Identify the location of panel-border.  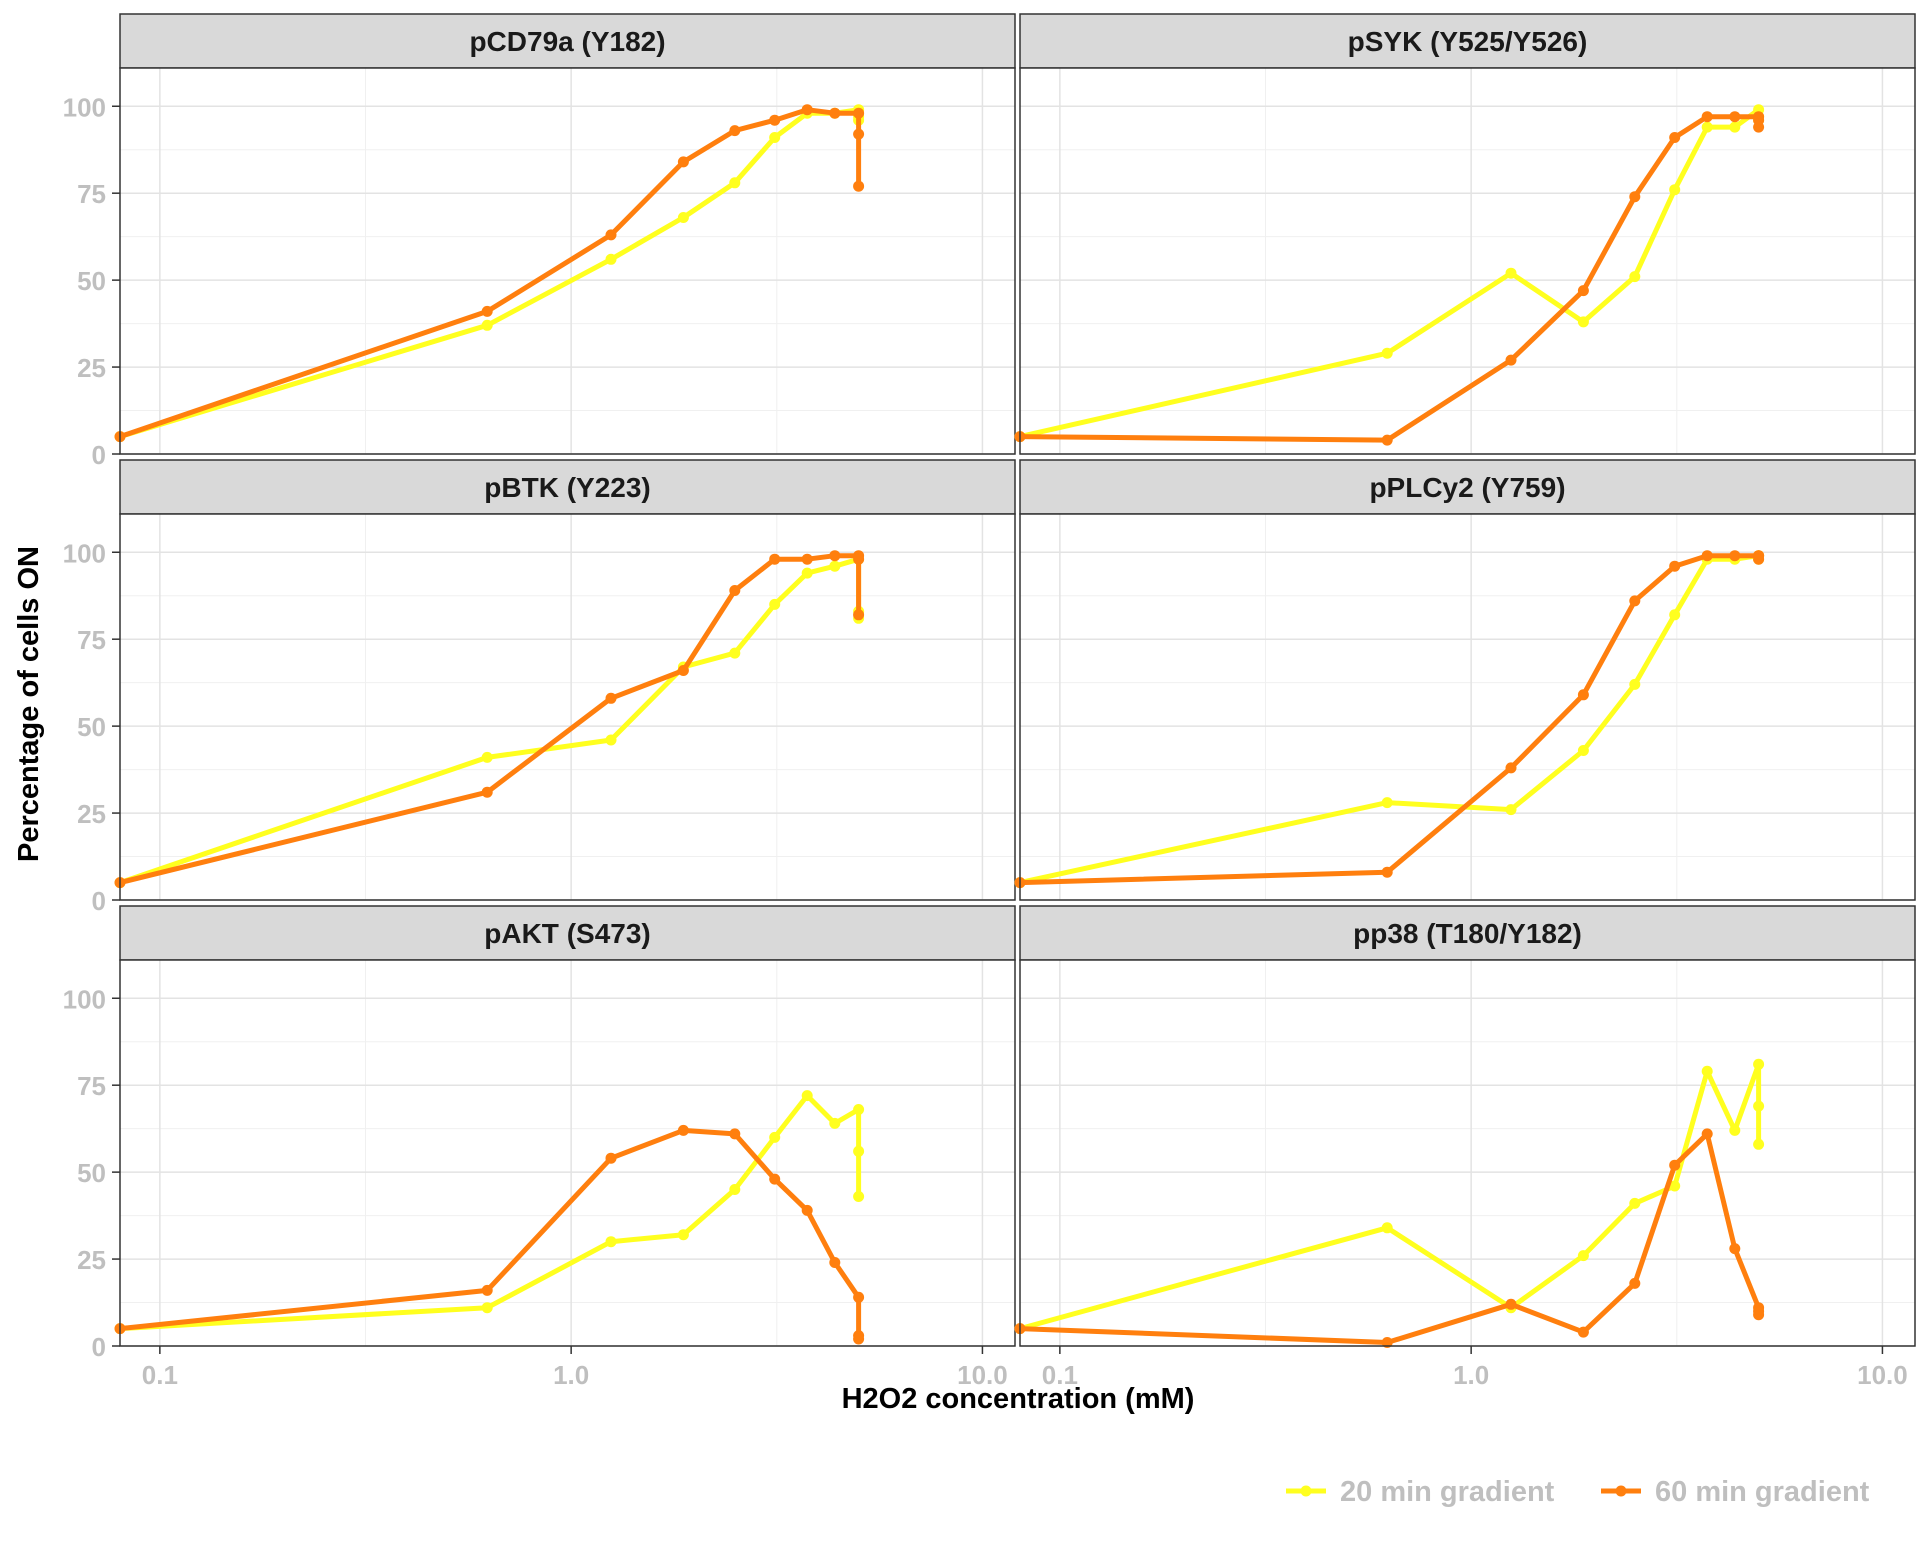
(1467, 707).